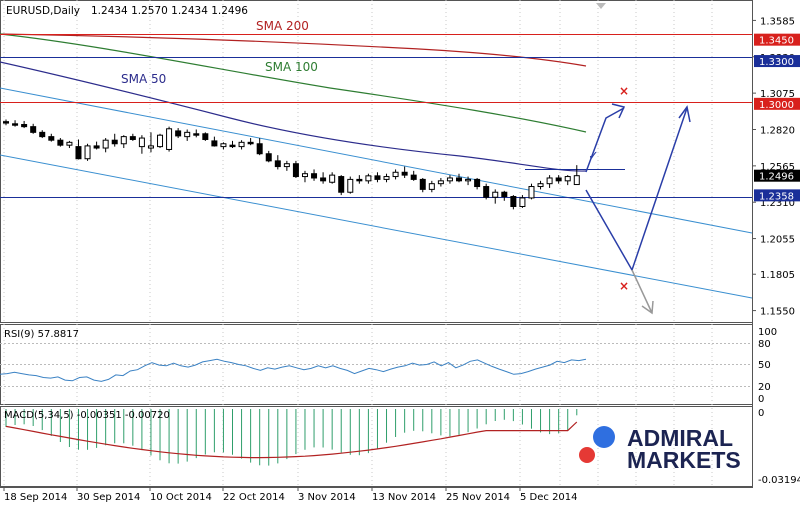  I want to click on rsi-tick-100: 100, so click(767, 332).